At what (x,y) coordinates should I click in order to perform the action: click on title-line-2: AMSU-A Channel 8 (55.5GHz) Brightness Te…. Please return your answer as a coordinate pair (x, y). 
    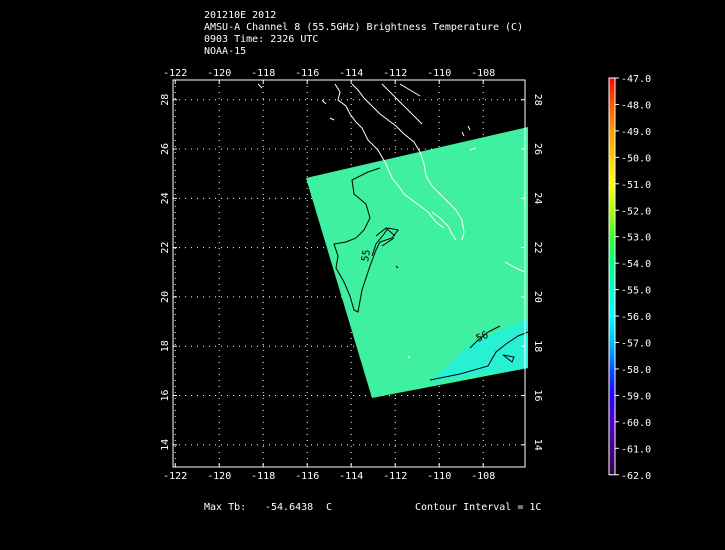
    Looking at the image, I should click on (364, 27).